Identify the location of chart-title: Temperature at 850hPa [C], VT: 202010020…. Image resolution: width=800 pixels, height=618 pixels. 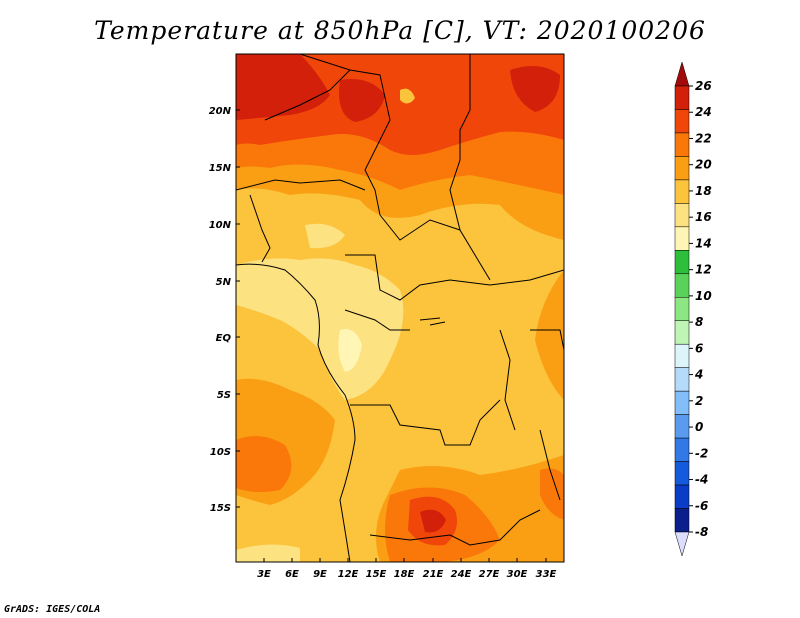
(400, 30).